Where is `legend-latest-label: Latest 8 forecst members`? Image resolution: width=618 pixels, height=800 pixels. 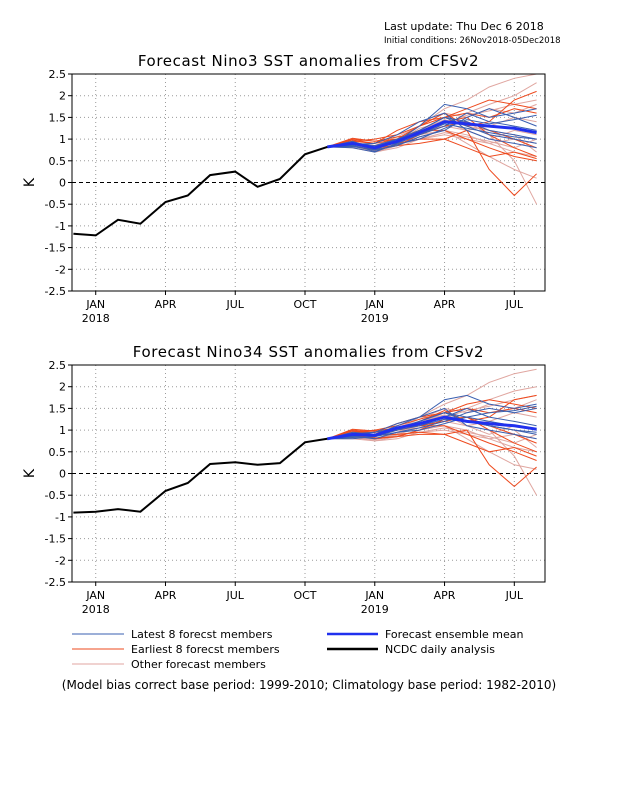
legend-latest-label: Latest 8 forecst members is located at coordinates (202, 634).